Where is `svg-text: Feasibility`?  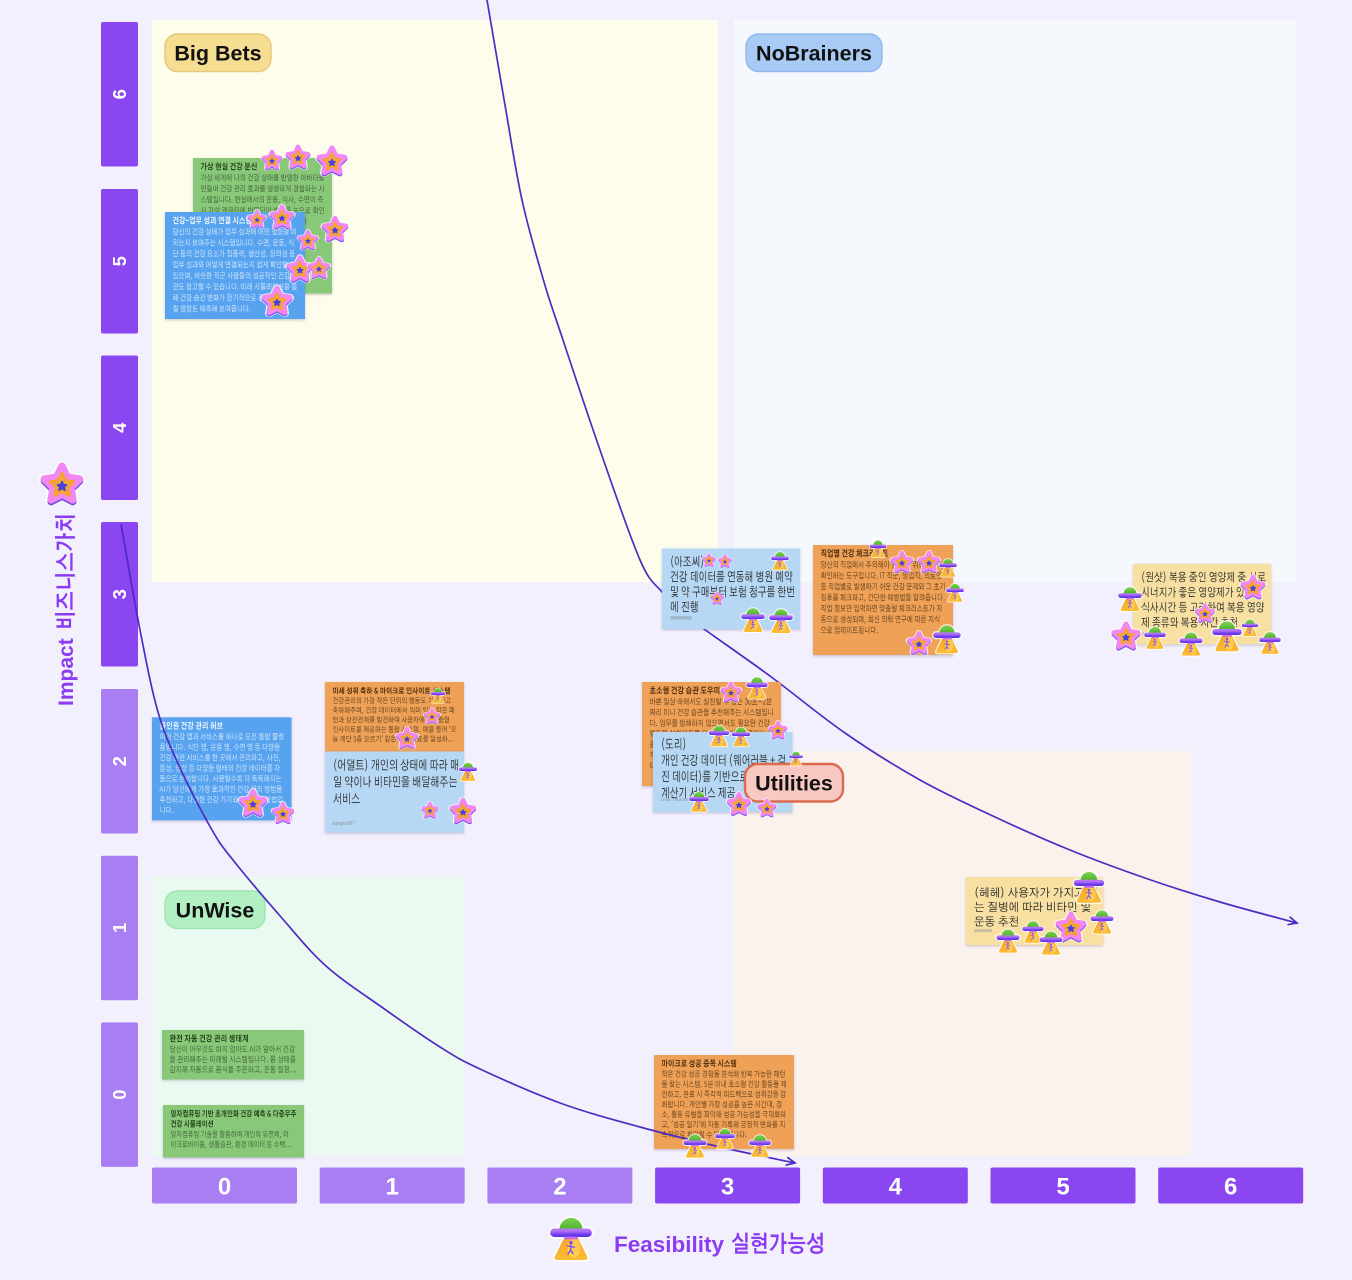 svg-text: Feasibility is located at coordinates (669, 1244).